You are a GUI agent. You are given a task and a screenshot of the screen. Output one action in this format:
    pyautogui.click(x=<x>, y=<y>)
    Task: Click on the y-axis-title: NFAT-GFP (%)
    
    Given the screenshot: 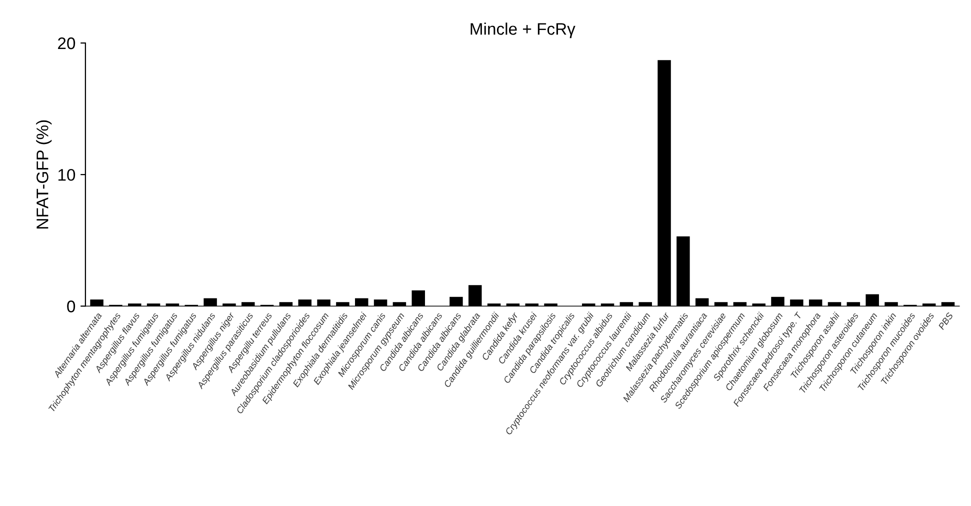 What is the action you would take?
    pyautogui.click(x=44, y=174)
    